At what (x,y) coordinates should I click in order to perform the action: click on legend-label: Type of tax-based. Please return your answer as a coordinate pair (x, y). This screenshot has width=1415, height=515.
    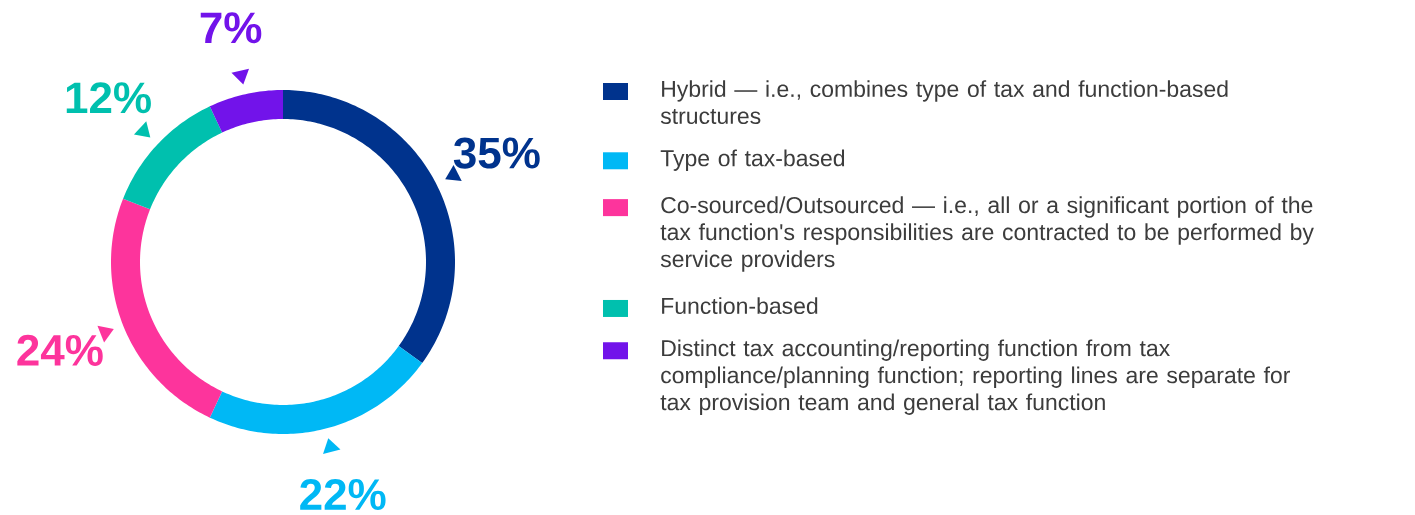
    Looking at the image, I should click on (752, 160).